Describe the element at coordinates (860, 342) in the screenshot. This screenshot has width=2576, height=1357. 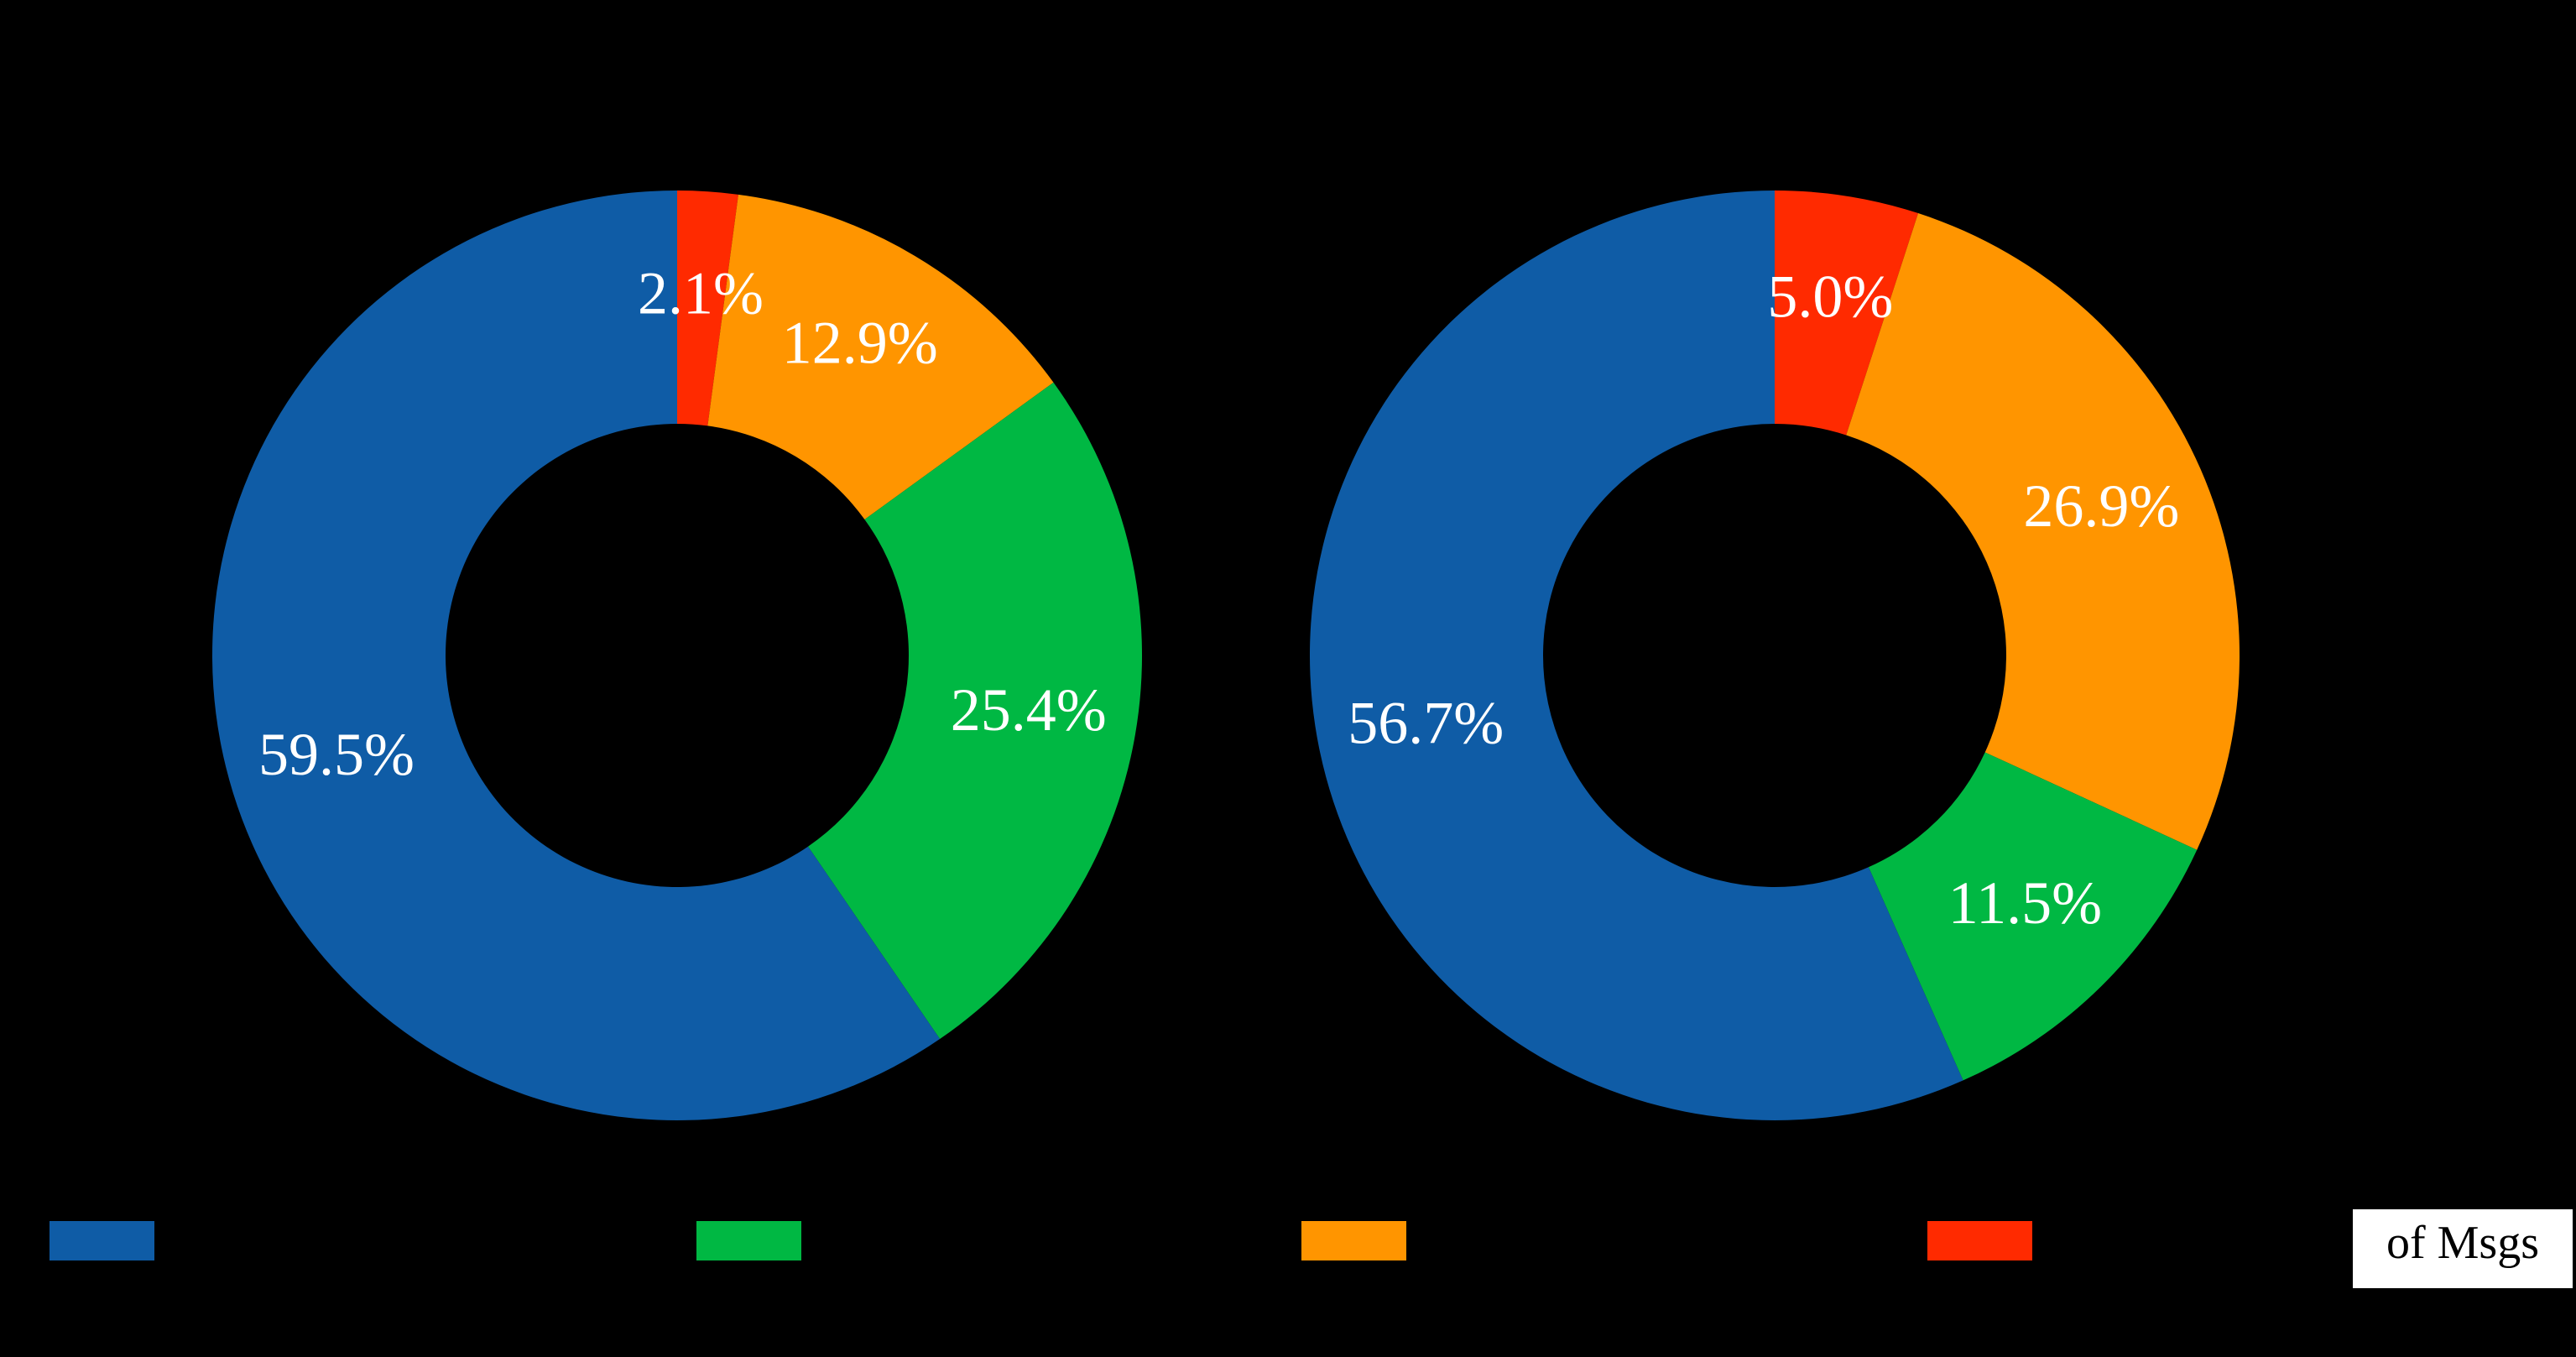
I see `data-label: 12.9%` at that location.